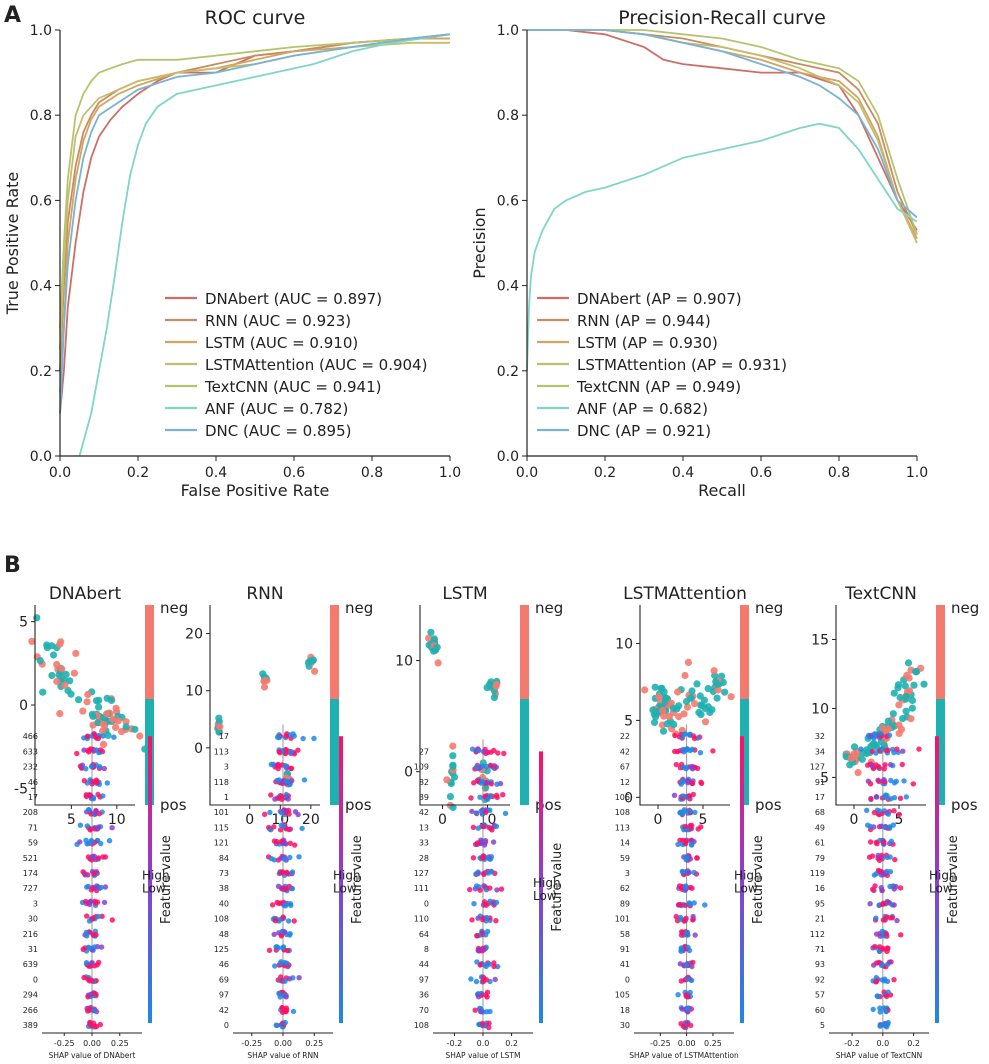  I want to click on emb_dnabert-ytick-label: 5, so click(23, 623).